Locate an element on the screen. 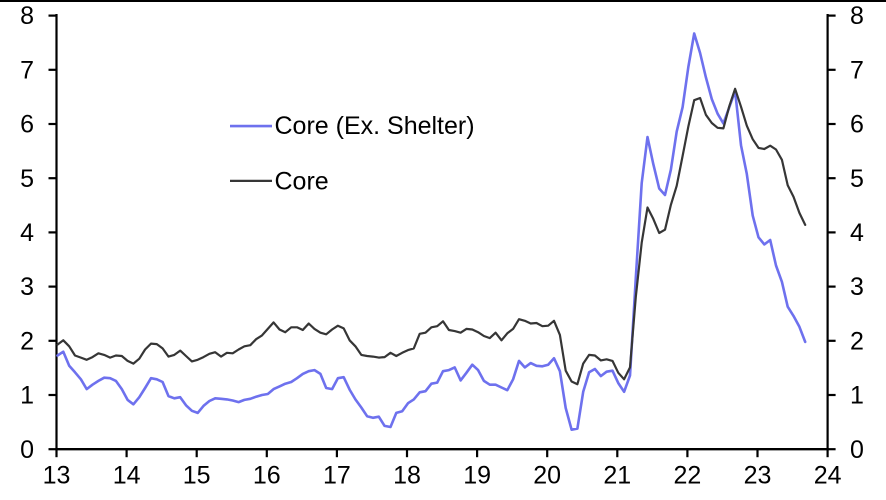 This screenshot has width=886, height=500. svg-text: 19 is located at coordinates (477, 476).